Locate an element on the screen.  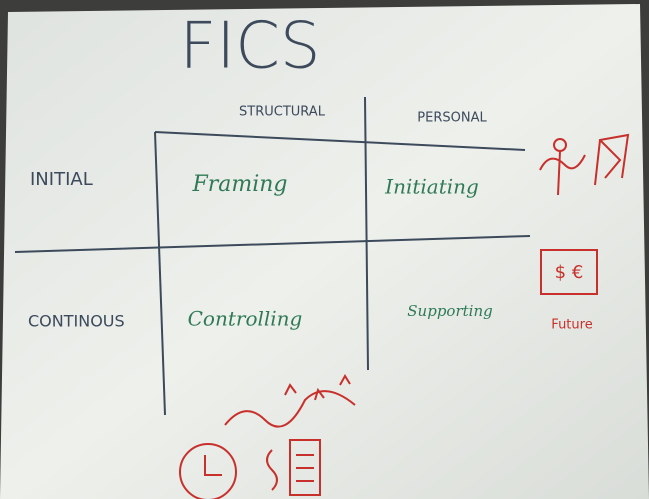
cell: Initiating is located at coordinates (431, 187).